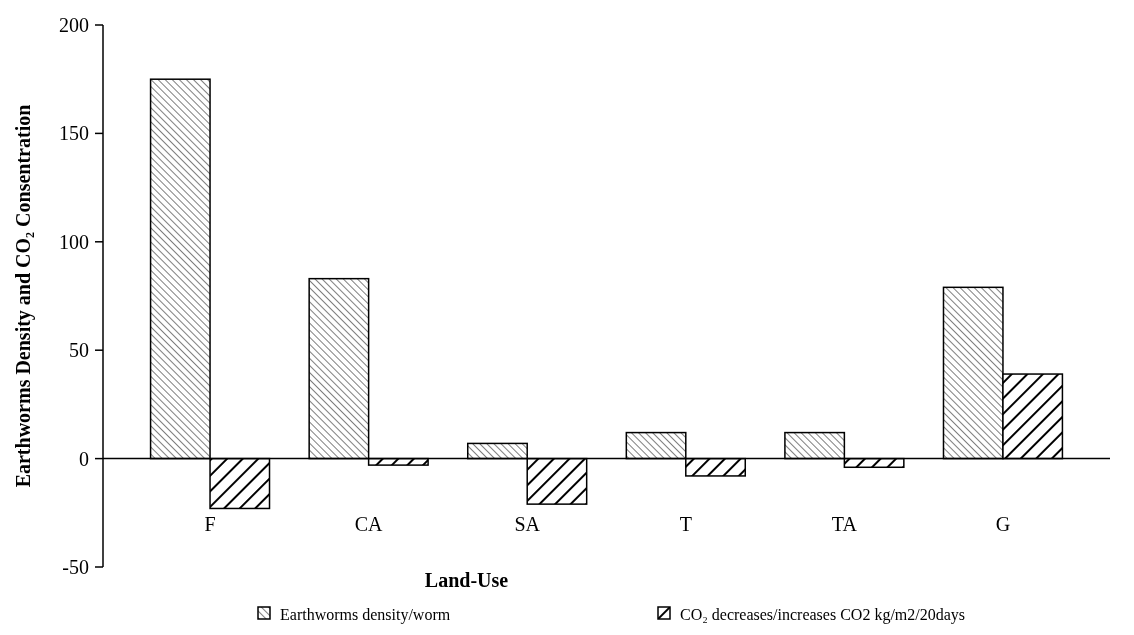 Image resolution: width=1134 pixels, height=635 pixels. I want to click on legend-label: Earthworms density/worm, so click(365, 614).